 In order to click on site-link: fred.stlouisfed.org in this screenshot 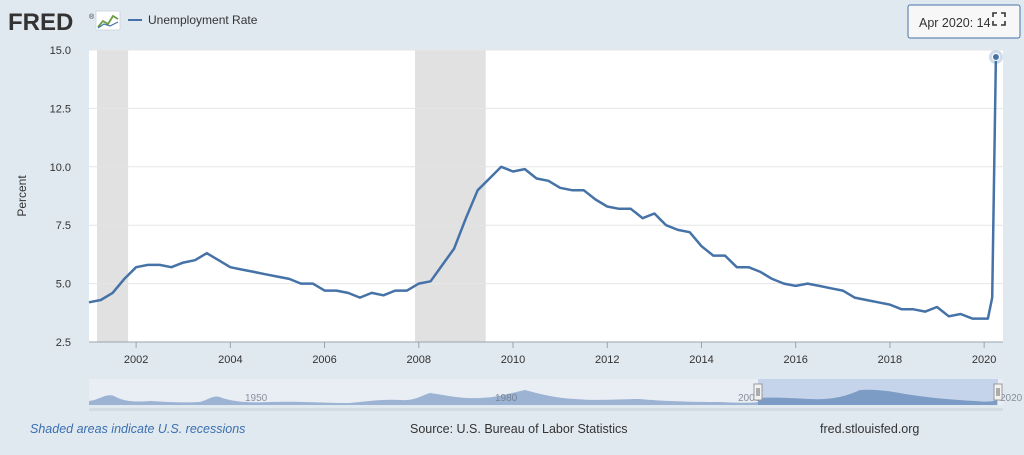, I will do `click(870, 429)`.